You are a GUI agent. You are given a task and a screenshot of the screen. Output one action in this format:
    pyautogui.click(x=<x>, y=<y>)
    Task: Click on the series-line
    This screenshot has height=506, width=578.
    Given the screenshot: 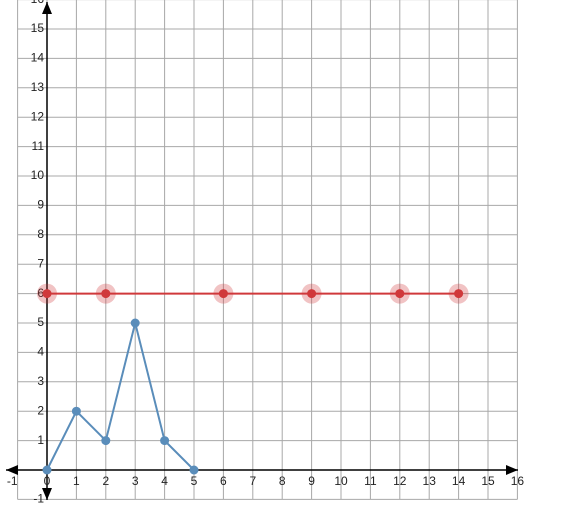 What is the action you would take?
    pyautogui.click(x=120, y=396)
    